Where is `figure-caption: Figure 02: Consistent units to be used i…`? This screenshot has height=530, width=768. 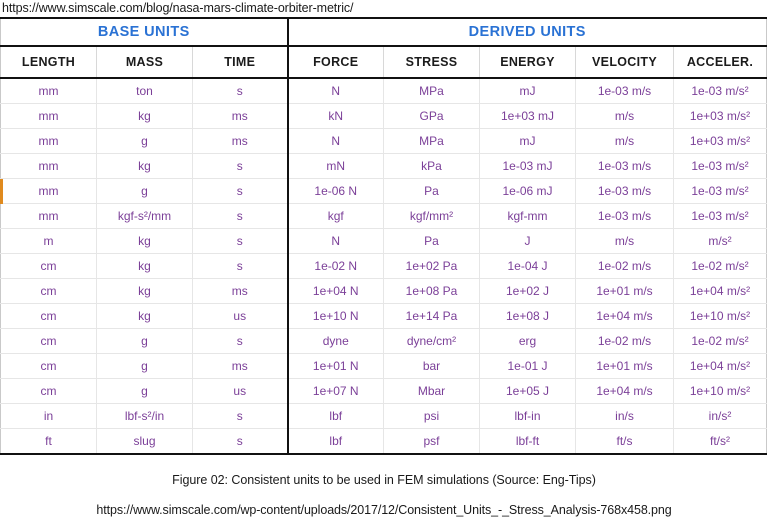
figure-caption: Figure 02: Consistent units to be used i… is located at coordinates (384, 480).